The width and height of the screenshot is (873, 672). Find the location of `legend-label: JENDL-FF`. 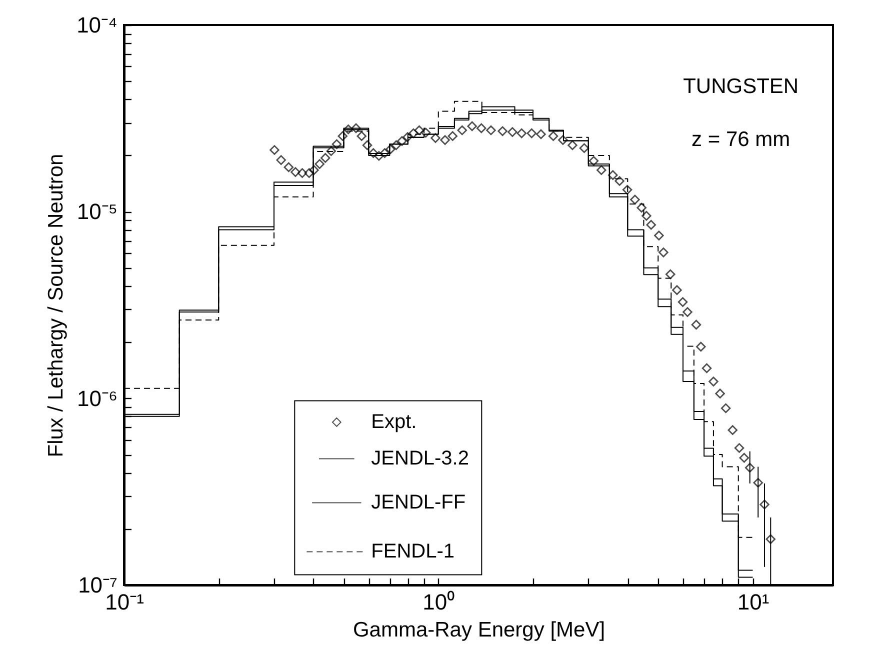

legend-label: JENDL-FF is located at coordinates (418, 503).